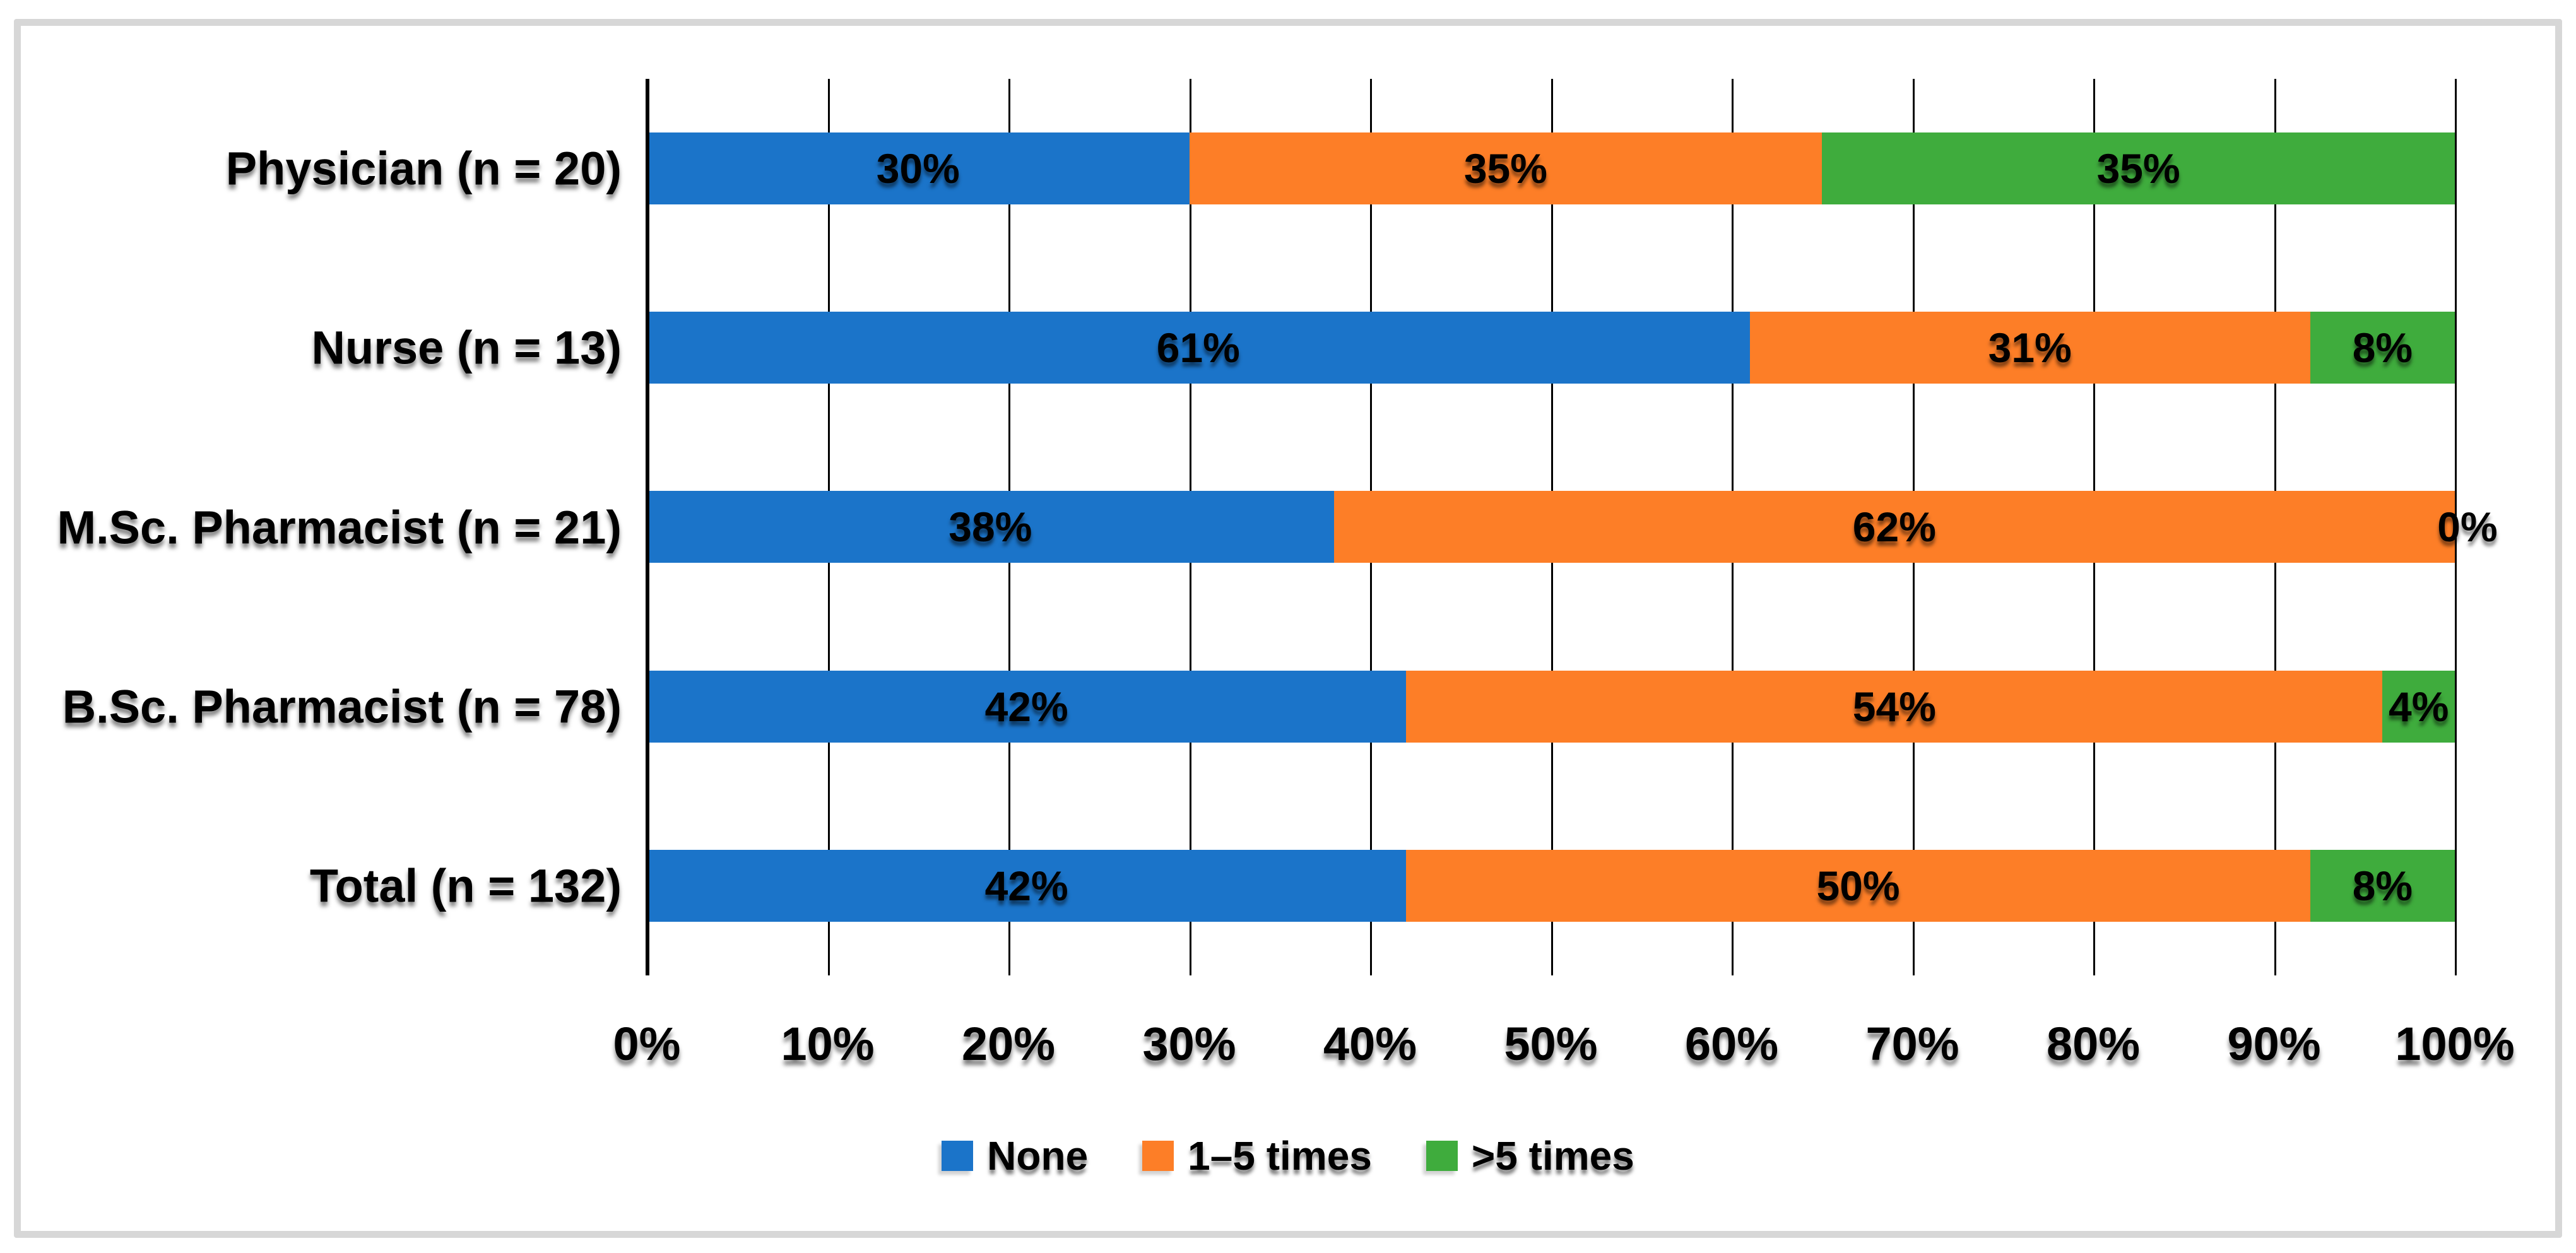  What do you see at coordinates (1038, 1156) in the screenshot?
I see `legend-label: None` at bounding box center [1038, 1156].